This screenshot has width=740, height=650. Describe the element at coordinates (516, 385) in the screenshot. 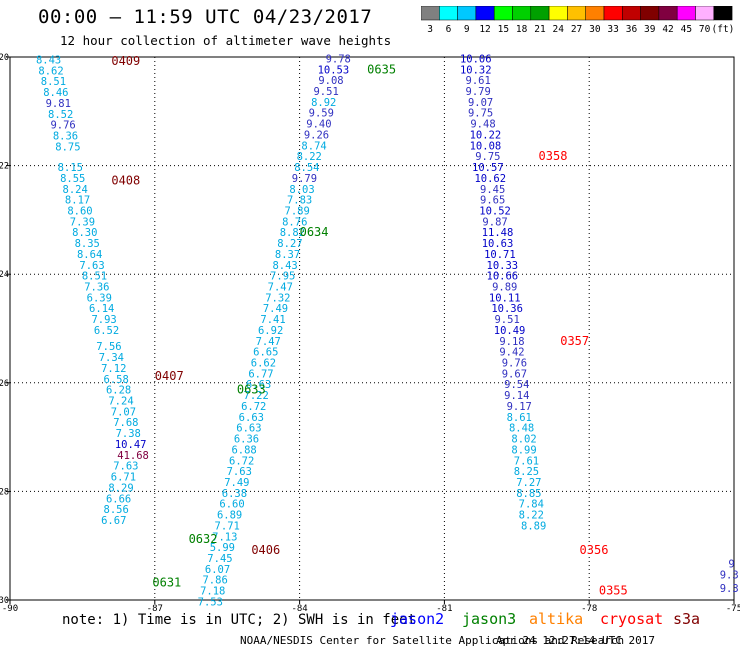

I see `data-point-jason2: 9.54` at that location.